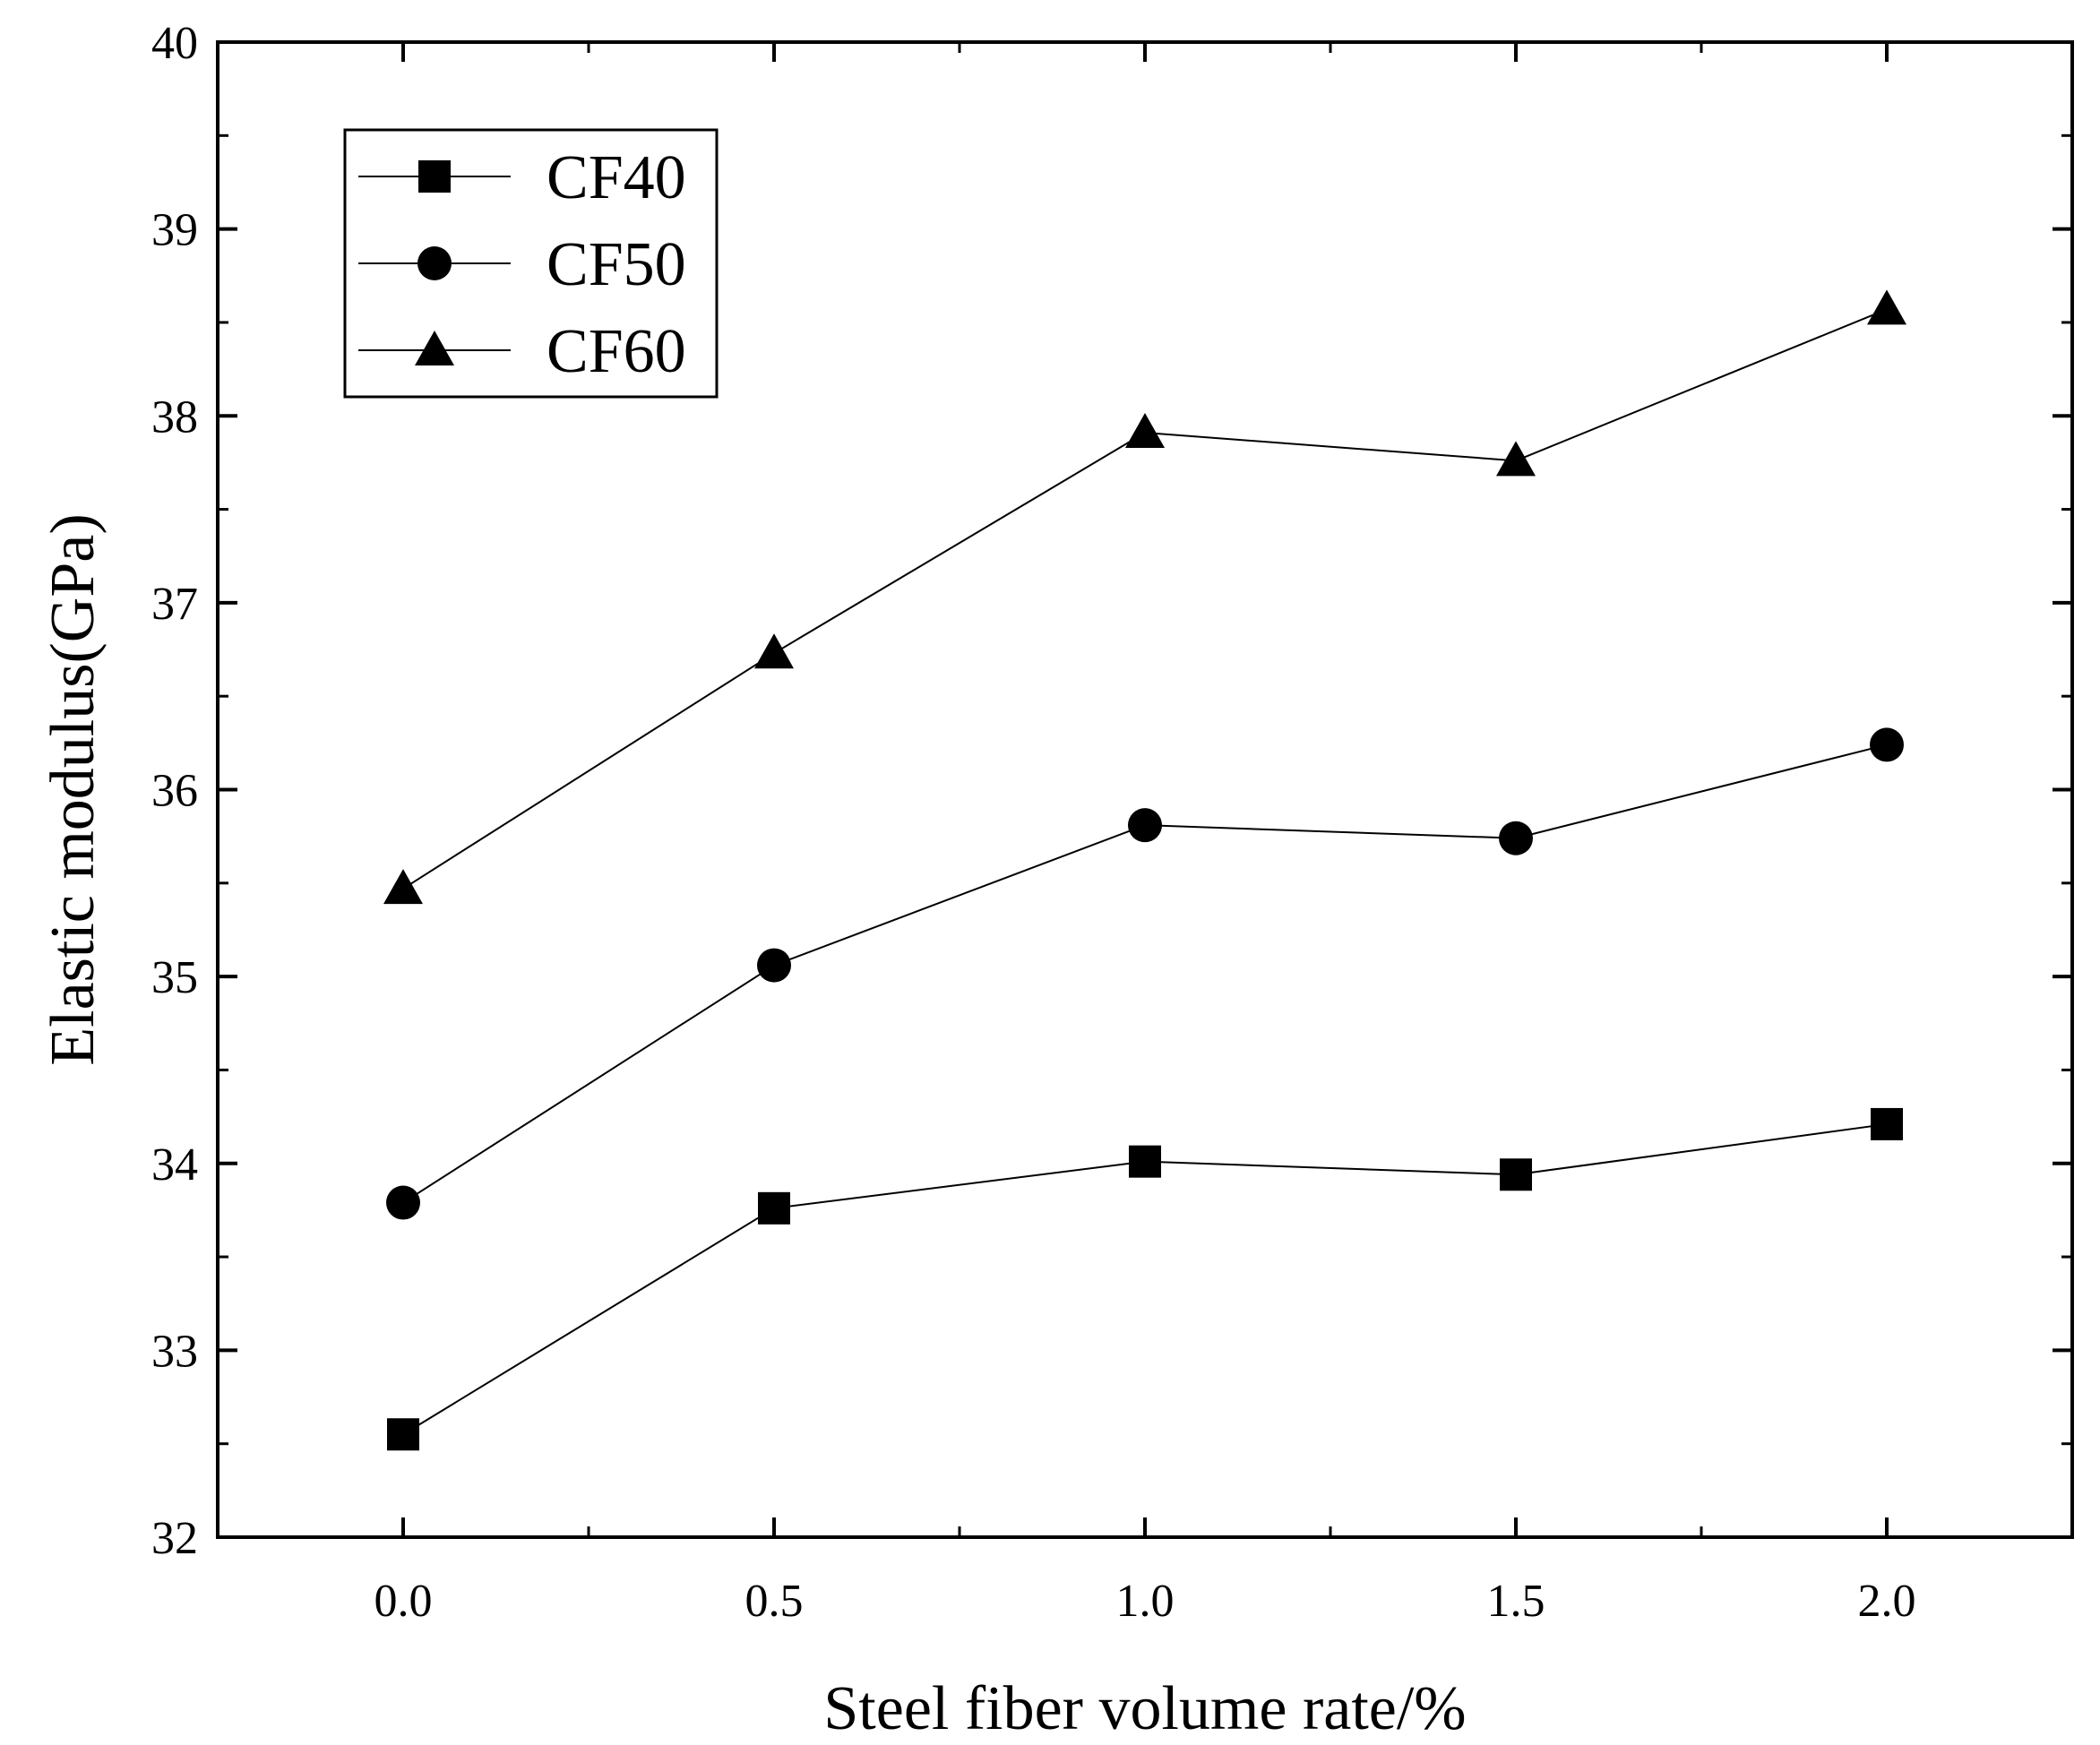  What do you see at coordinates (174, 791) in the screenshot?
I see `y-tick-label: 36` at bounding box center [174, 791].